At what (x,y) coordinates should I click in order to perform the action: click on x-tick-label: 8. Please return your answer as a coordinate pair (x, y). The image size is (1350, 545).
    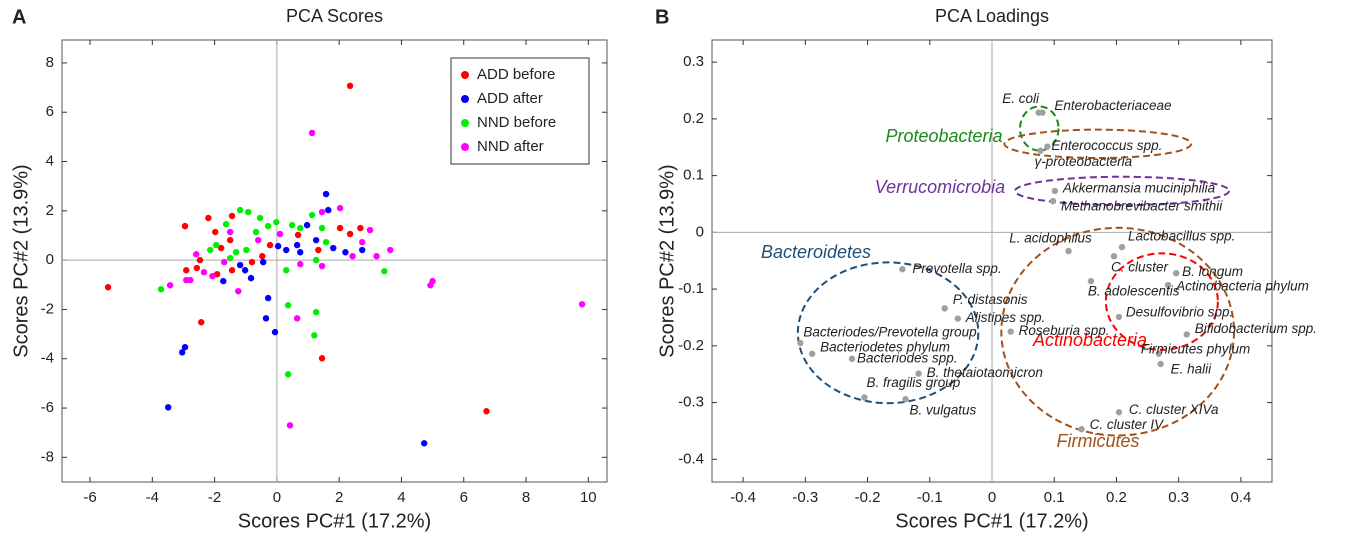
    Looking at the image, I should click on (526, 497).